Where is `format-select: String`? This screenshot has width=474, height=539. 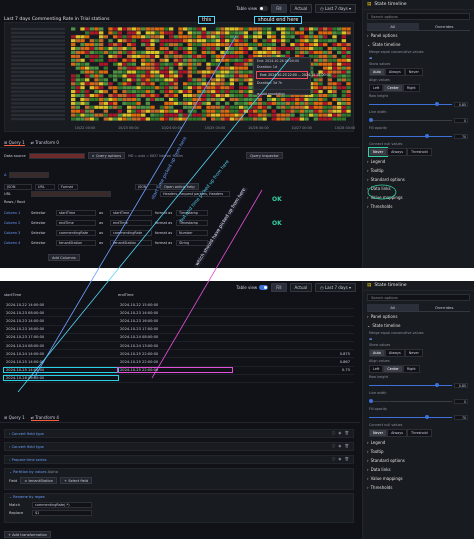 format-select: String is located at coordinates (192, 243).